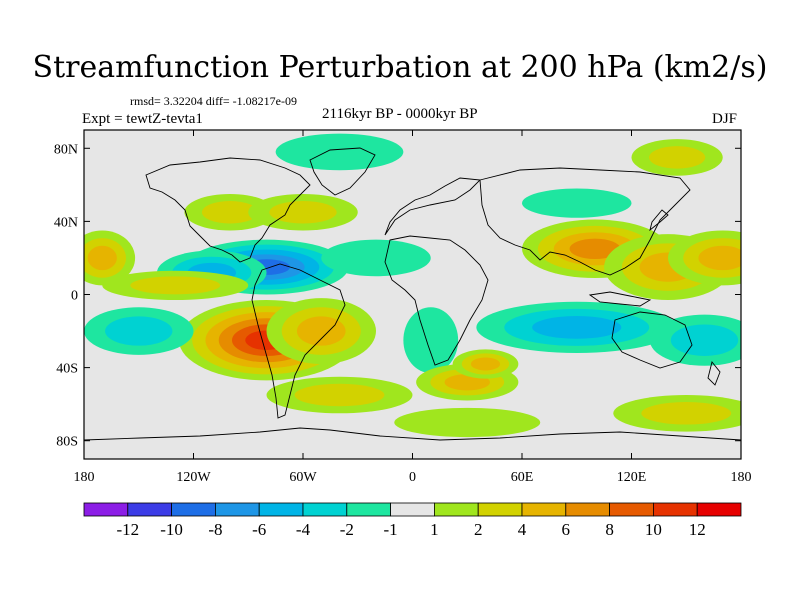  I want to click on coastline-greenland, so click(342, 171).